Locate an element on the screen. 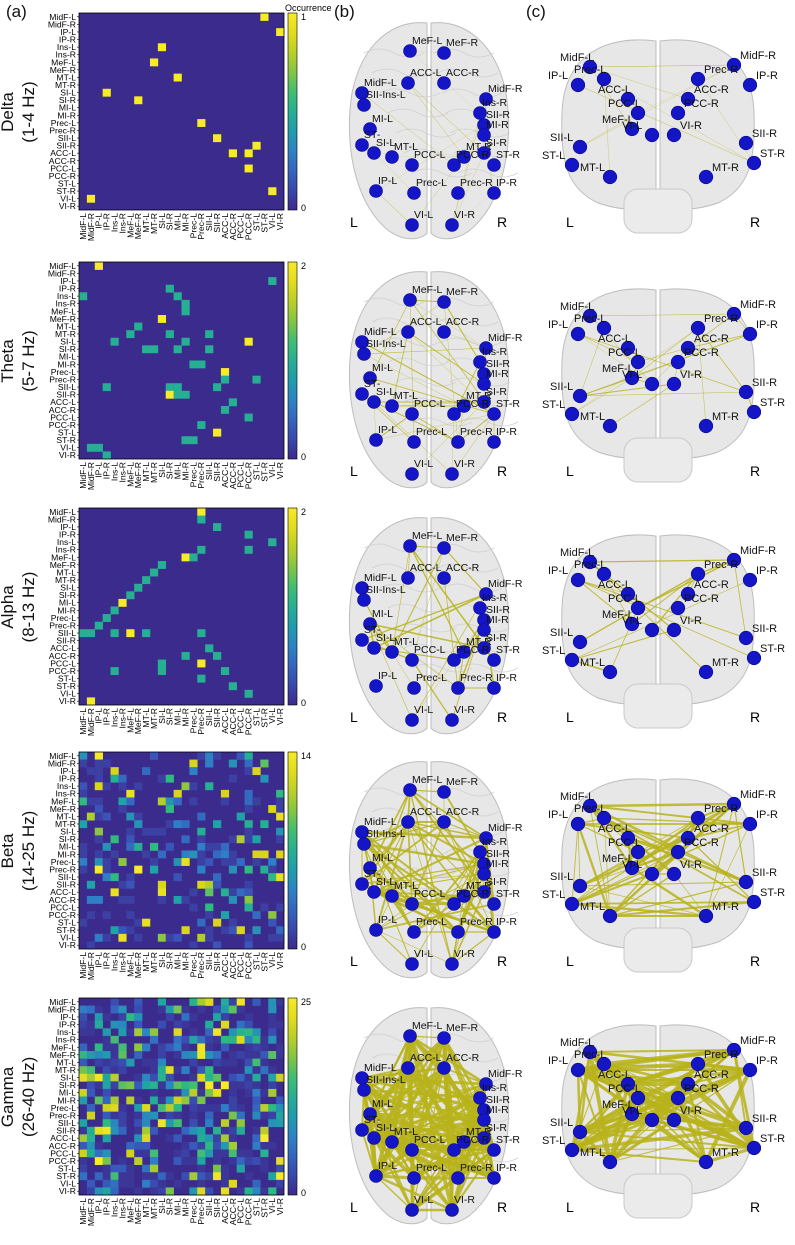 Image resolution: width=795 pixels, height=1245 pixels. row-label: MidF-L is located at coordinates (62, 266).